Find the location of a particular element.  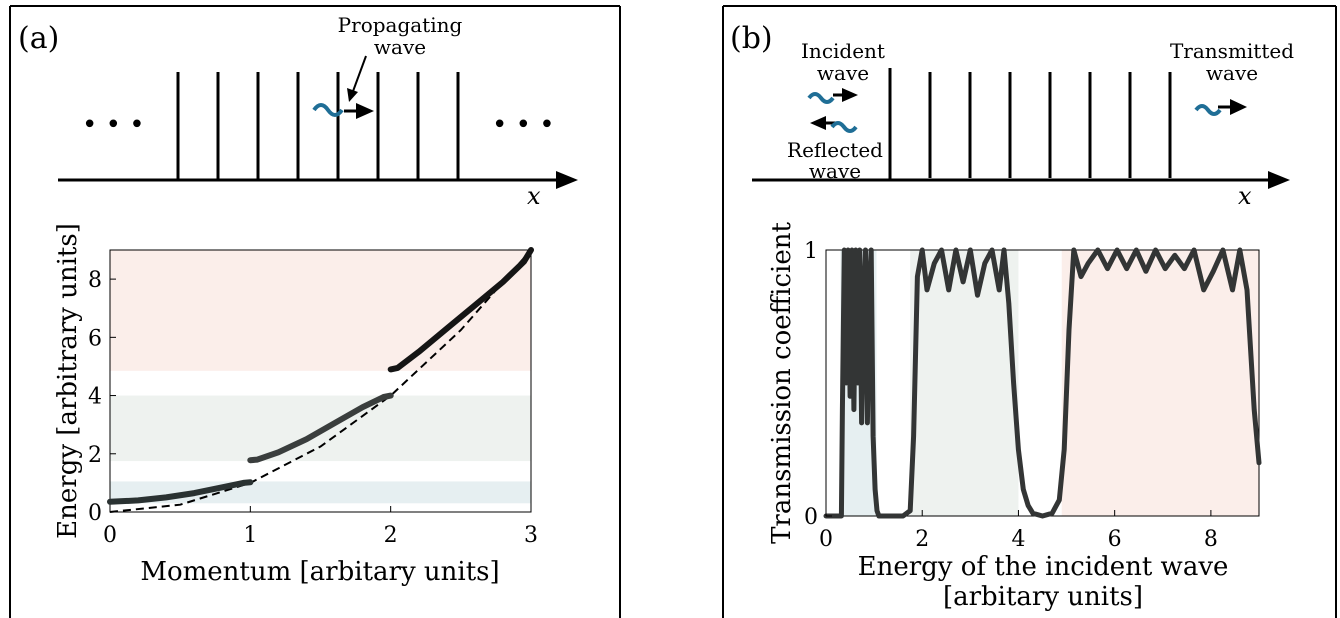

reflected-wave-label: Reflected wave is located at coordinates (835, 160).